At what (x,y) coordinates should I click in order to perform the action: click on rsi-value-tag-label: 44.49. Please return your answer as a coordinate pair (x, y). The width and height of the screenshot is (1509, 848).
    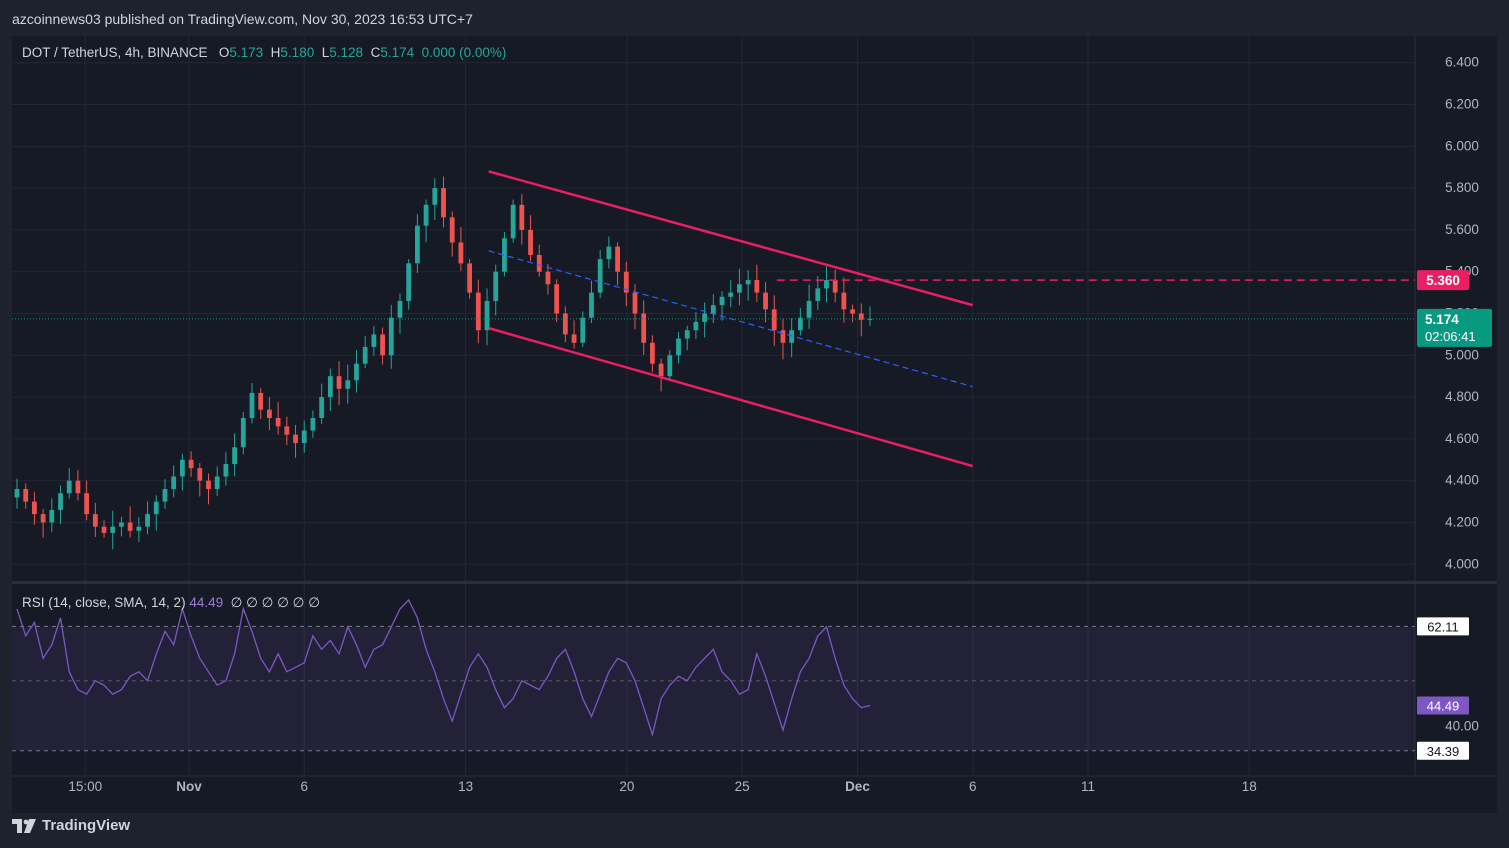
    Looking at the image, I should click on (1443, 705).